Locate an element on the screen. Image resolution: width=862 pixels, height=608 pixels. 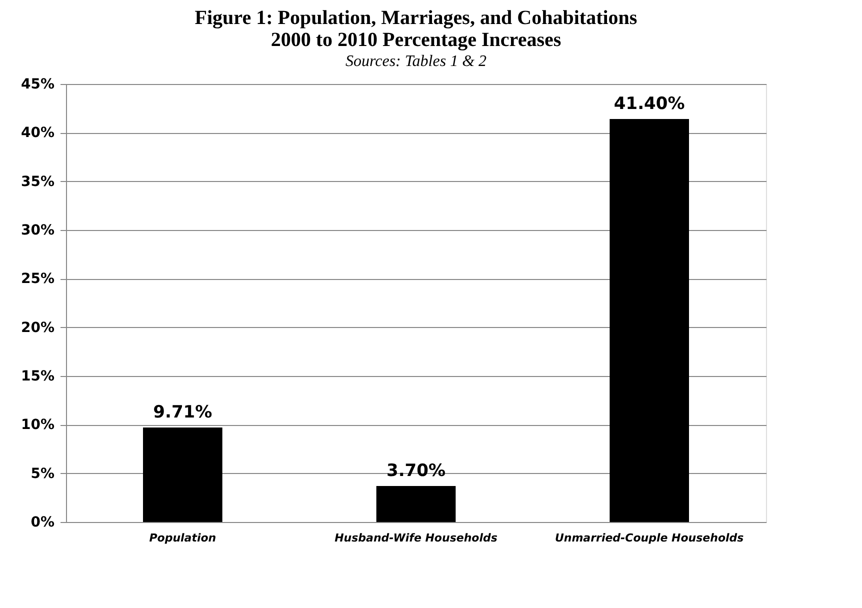
chart-subtitle: Sources: Tables 1 & 2 is located at coordinates (416, 61).